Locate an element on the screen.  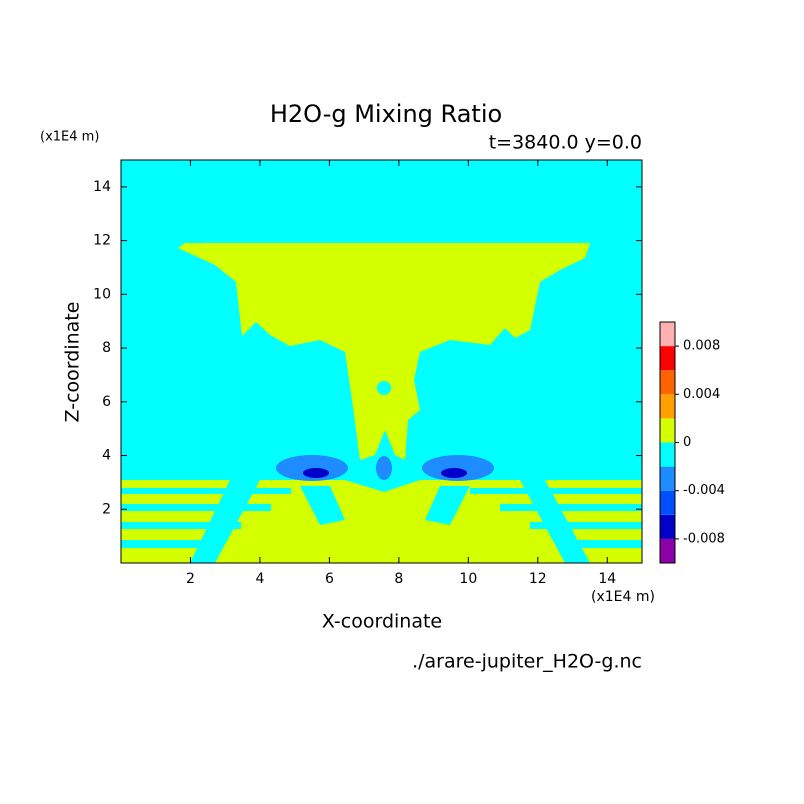
x-unit: (x1E4 m) is located at coordinates (623, 597).